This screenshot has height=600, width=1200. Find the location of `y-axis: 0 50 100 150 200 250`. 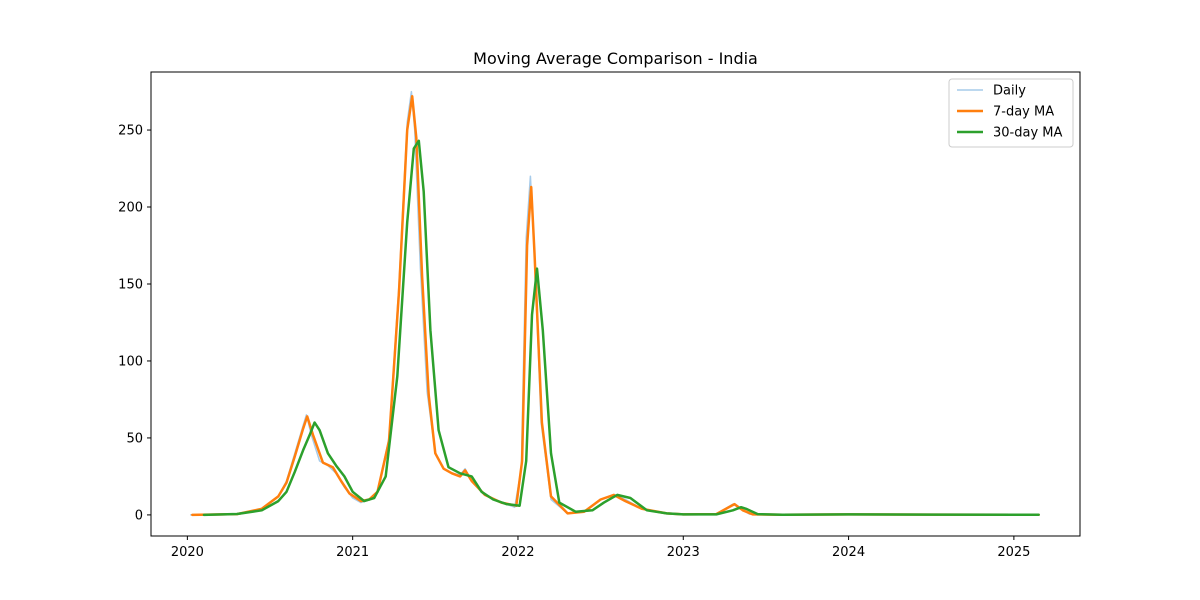

y-axis: 0 50 100 150 200 250 is located at coordinates (134, 323).